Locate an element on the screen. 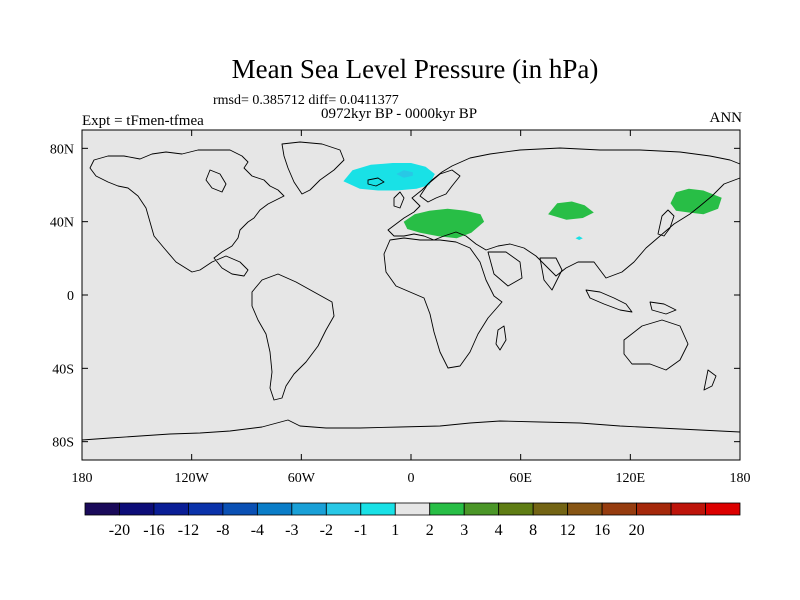 The image size is (800, 600). colorbar-label: -12 is located at coordinates (188, 530).